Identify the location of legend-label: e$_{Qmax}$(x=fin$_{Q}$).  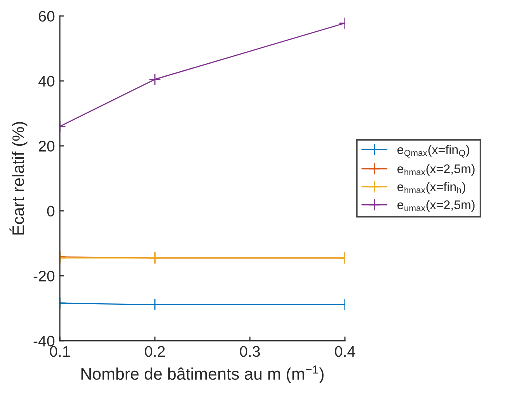
(434, 151).